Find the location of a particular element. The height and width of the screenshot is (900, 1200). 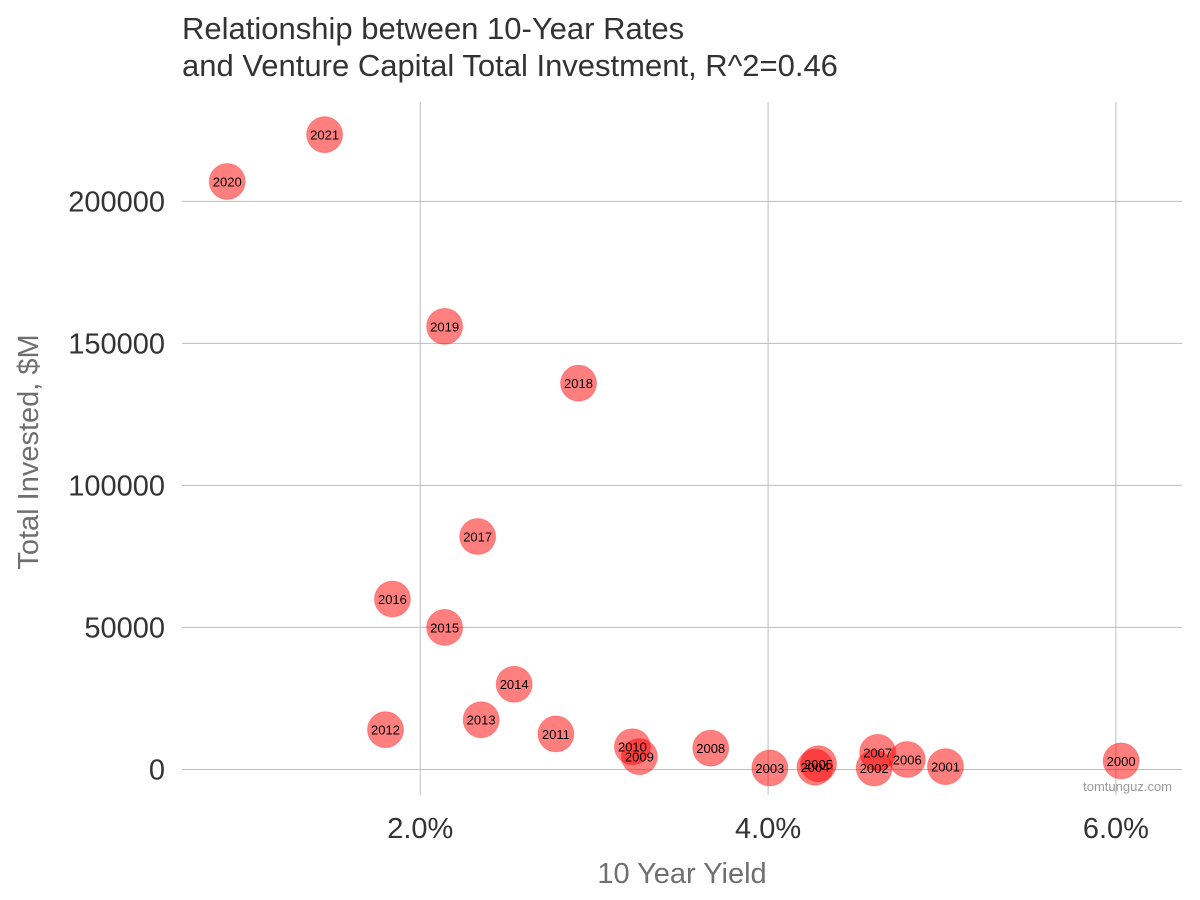

x-tick-label: 4.0% is located at coordinates (768, 829).